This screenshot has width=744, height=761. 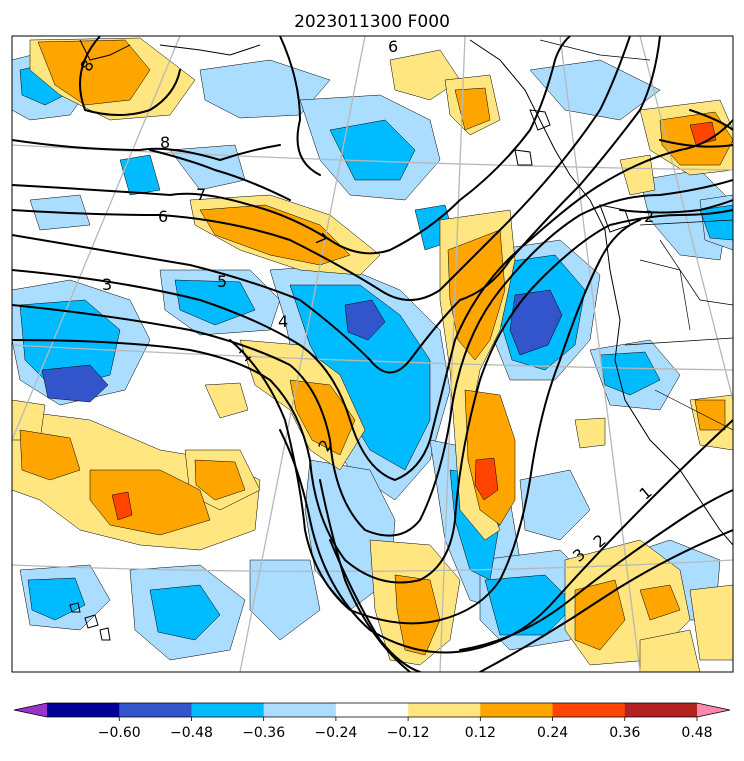 I want to click on map-title: 2023011300 F000, so click(x=372, y=22).